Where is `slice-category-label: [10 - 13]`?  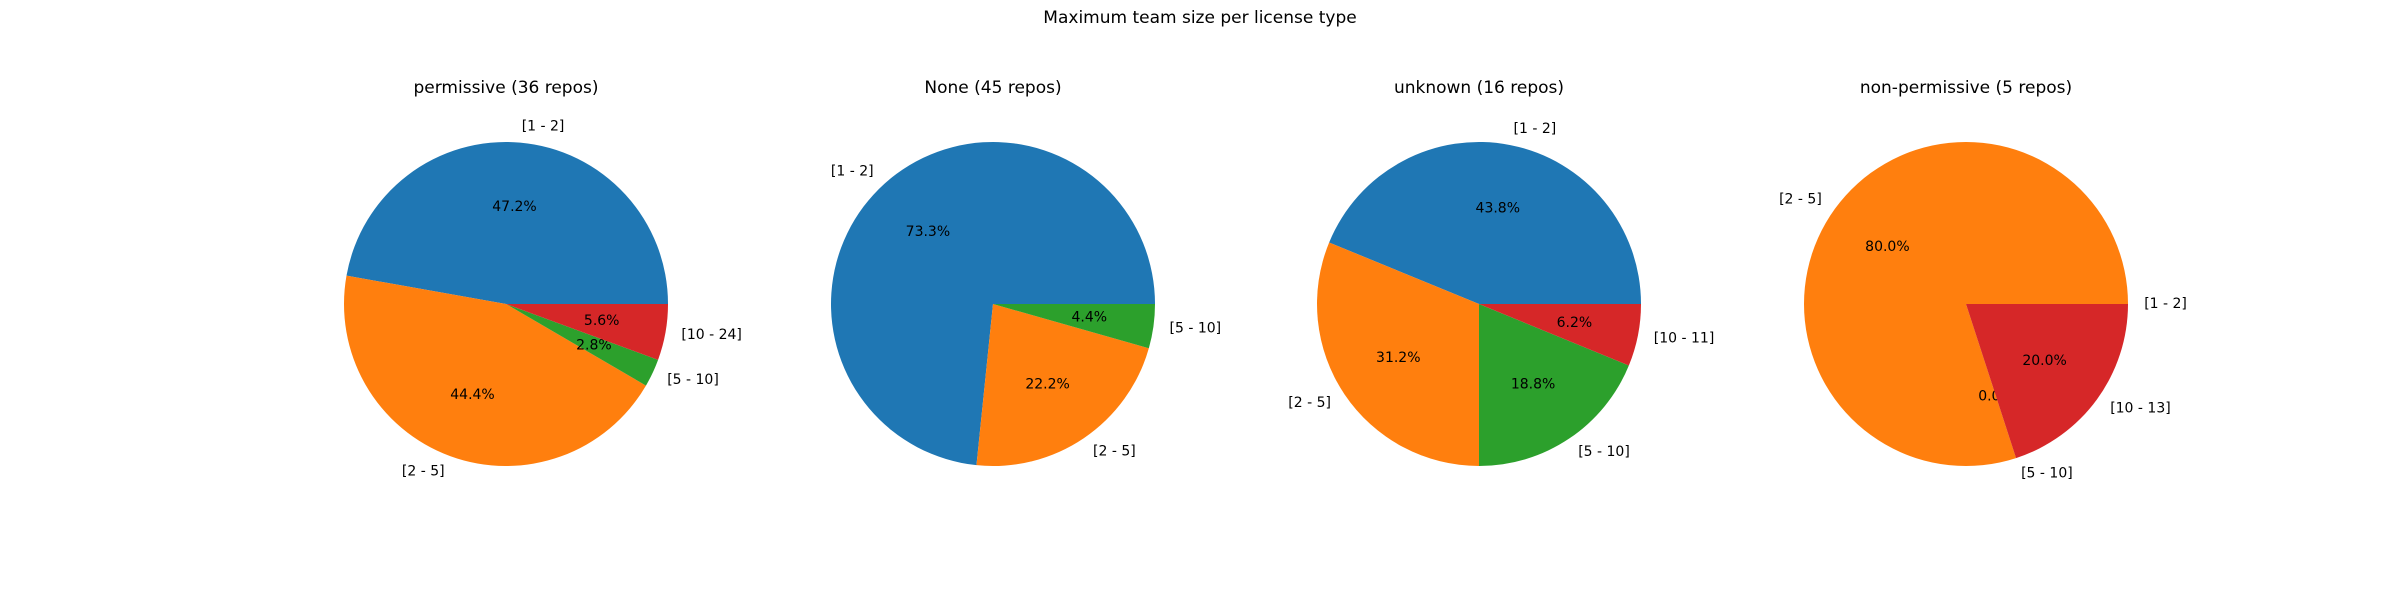
slice-category-label: [10 - 13] is located at coordinates (2140, 409).